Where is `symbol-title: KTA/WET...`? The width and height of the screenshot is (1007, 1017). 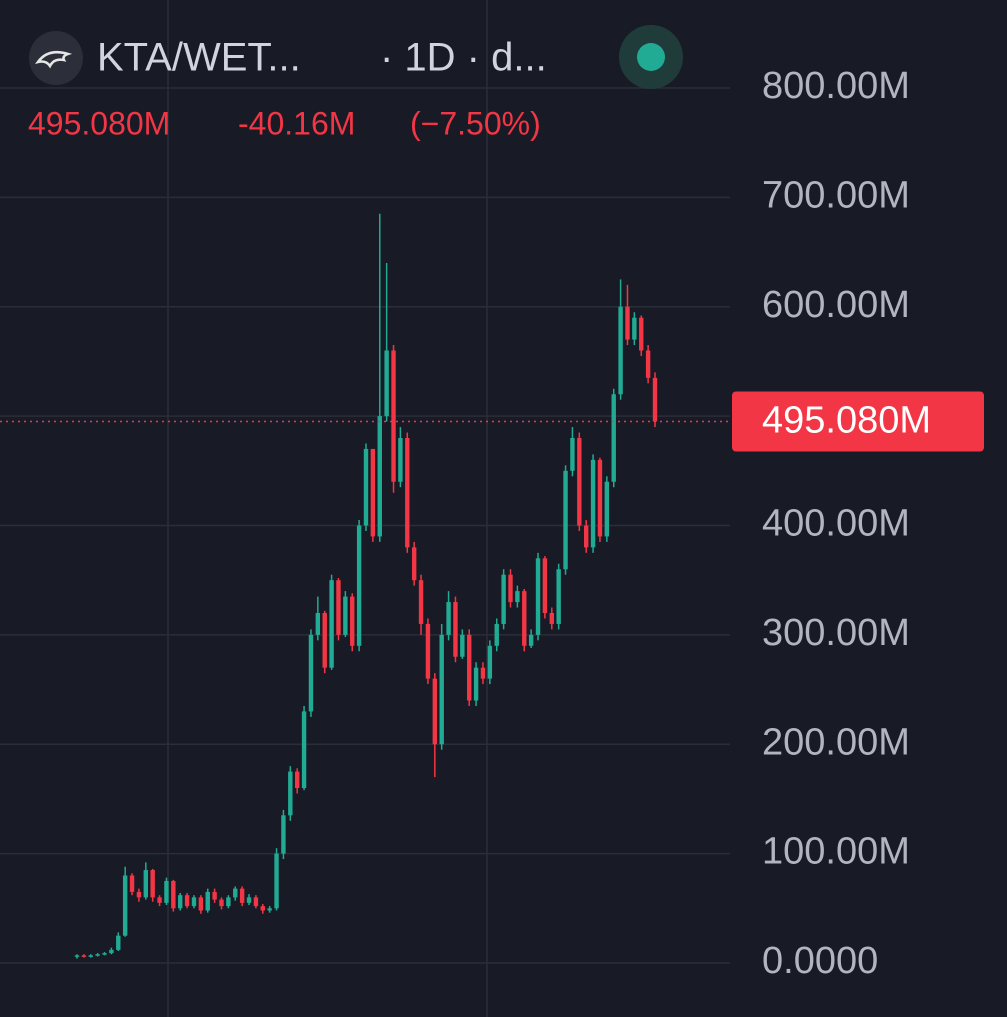
symbol-title: KTA/WET... is located at coordinates (199, 58).